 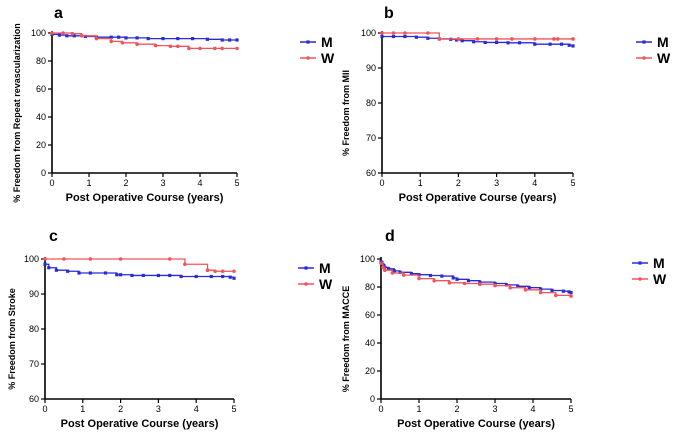 I want to click on legend-label-W: W, so click(x=660, y=279).